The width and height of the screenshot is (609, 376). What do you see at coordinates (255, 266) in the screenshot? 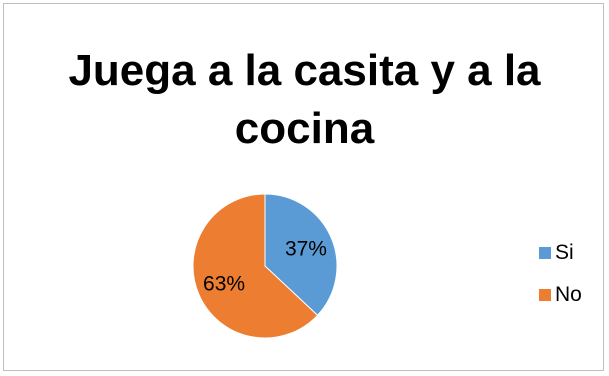
I see `pie-slice-no` at bounding box center [255, 266].